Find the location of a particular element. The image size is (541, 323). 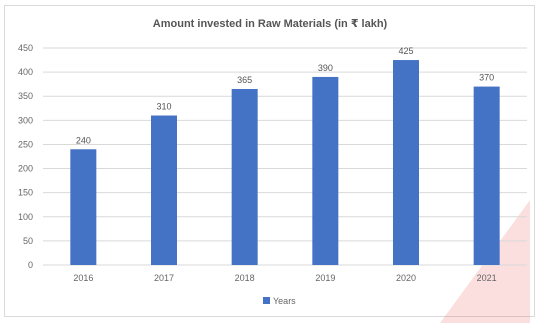

legend: Years is located at coordinates (279, 301).